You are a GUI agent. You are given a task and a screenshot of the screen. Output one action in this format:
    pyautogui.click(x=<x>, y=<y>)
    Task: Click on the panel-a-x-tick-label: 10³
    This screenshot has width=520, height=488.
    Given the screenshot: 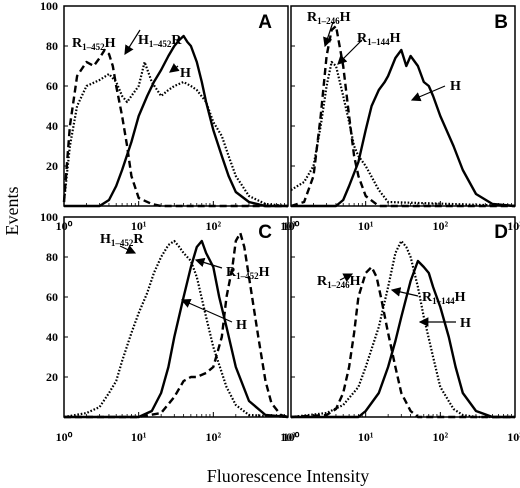 What is the action you would take?
    pyautogui.click(x=288, y=226)
    